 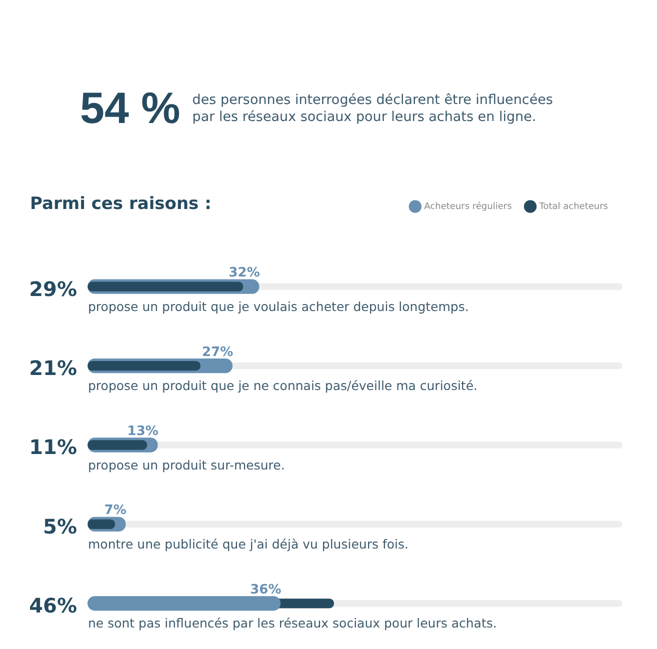 I want to click on data-label: 11%, so click(x=53, y=447).